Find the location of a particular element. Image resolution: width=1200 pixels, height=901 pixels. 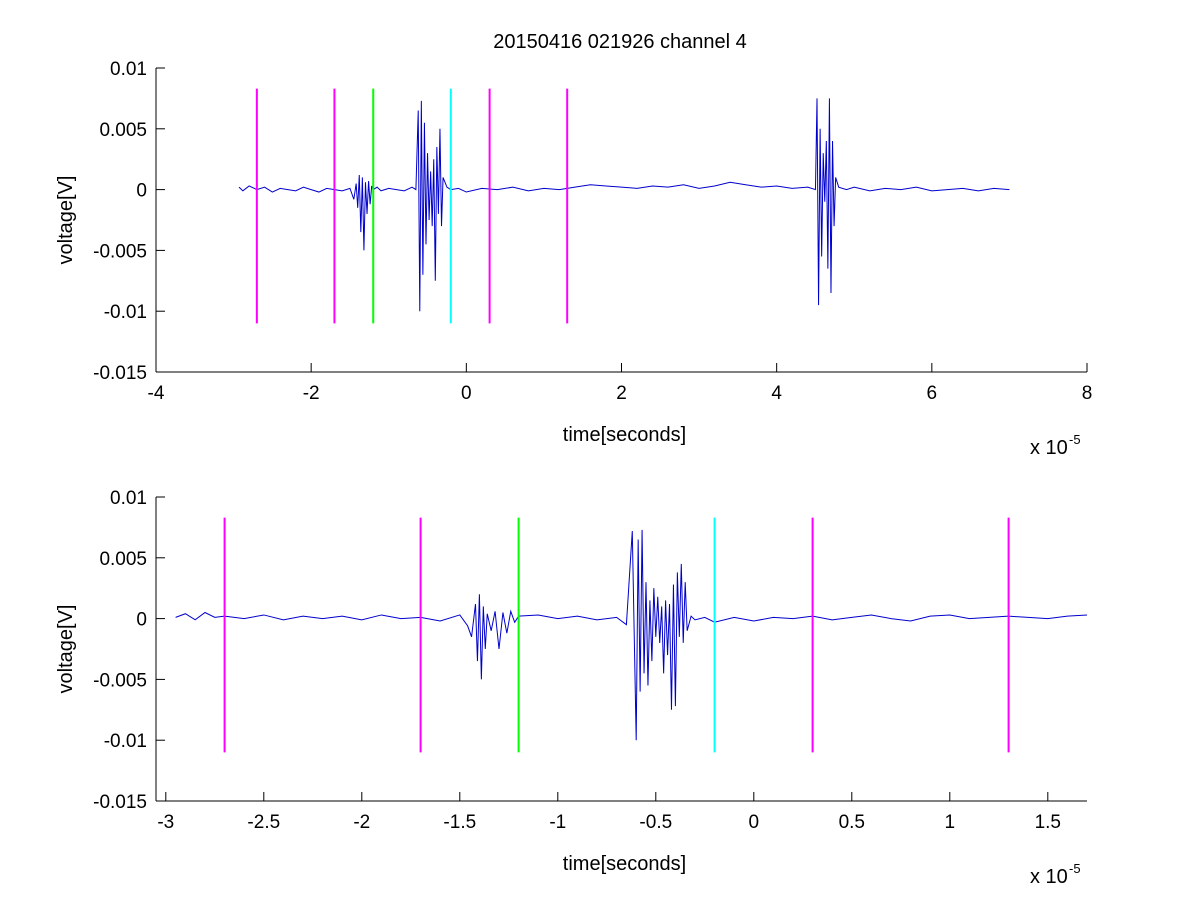

chart-1-x-tick-label: 0 is located at coordinates (754, 822).